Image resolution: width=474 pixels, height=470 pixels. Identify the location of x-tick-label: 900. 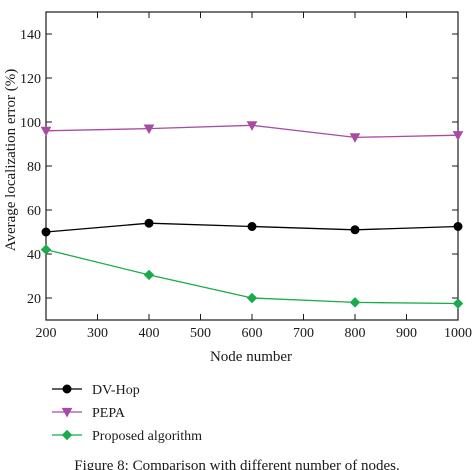
(406, 333).